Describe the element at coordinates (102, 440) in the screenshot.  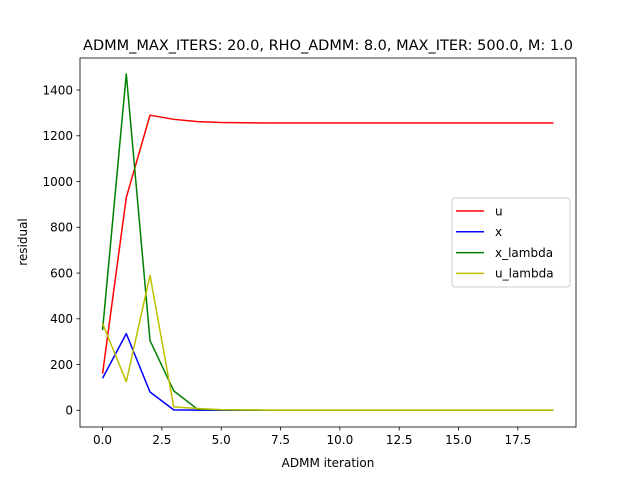
I see `x-tick-label: 0.0` at that location.